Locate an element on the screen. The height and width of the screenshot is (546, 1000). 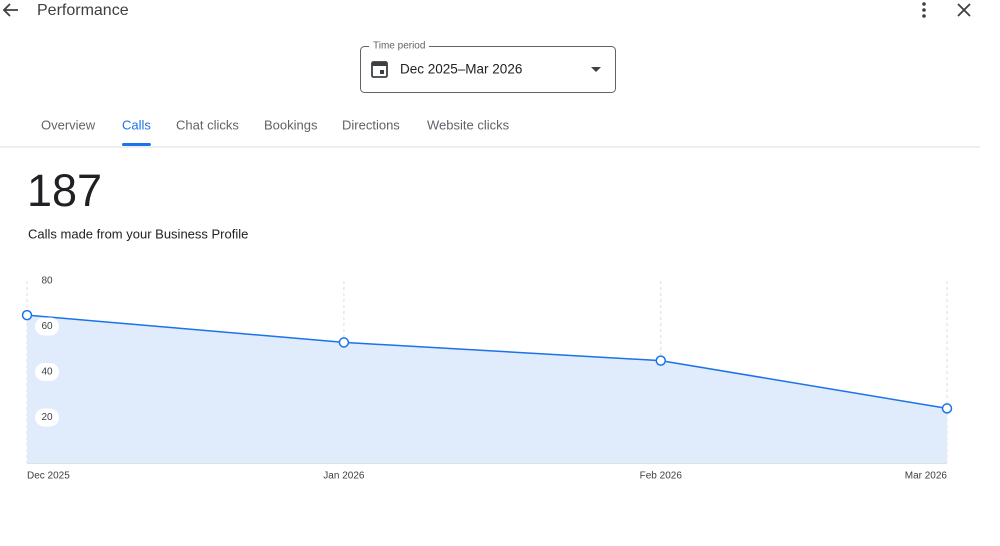
x-tick-label: Dec 2025 is located at coordinates (48, 476).